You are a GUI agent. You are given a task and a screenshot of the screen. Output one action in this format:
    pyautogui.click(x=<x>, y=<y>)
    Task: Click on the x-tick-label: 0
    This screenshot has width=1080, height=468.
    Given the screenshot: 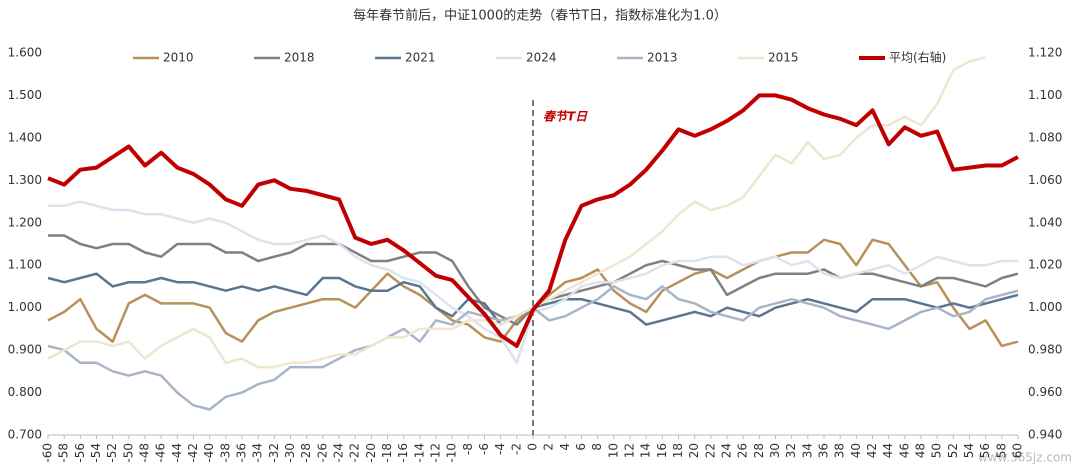 What is the action you would take?
    pyautogui.click(x=533, y=447)
    